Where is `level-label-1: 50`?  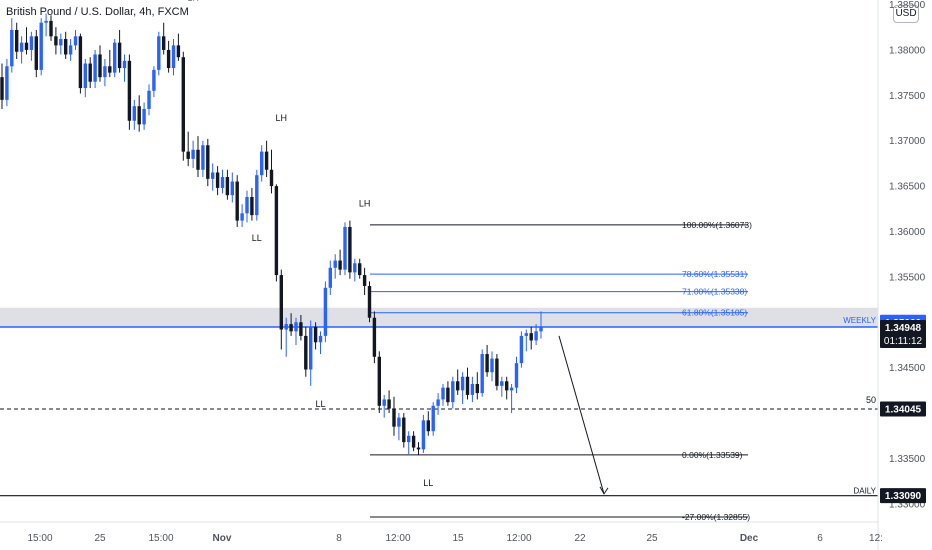
level-label-1: 50 is located at coordinates (871, 400).